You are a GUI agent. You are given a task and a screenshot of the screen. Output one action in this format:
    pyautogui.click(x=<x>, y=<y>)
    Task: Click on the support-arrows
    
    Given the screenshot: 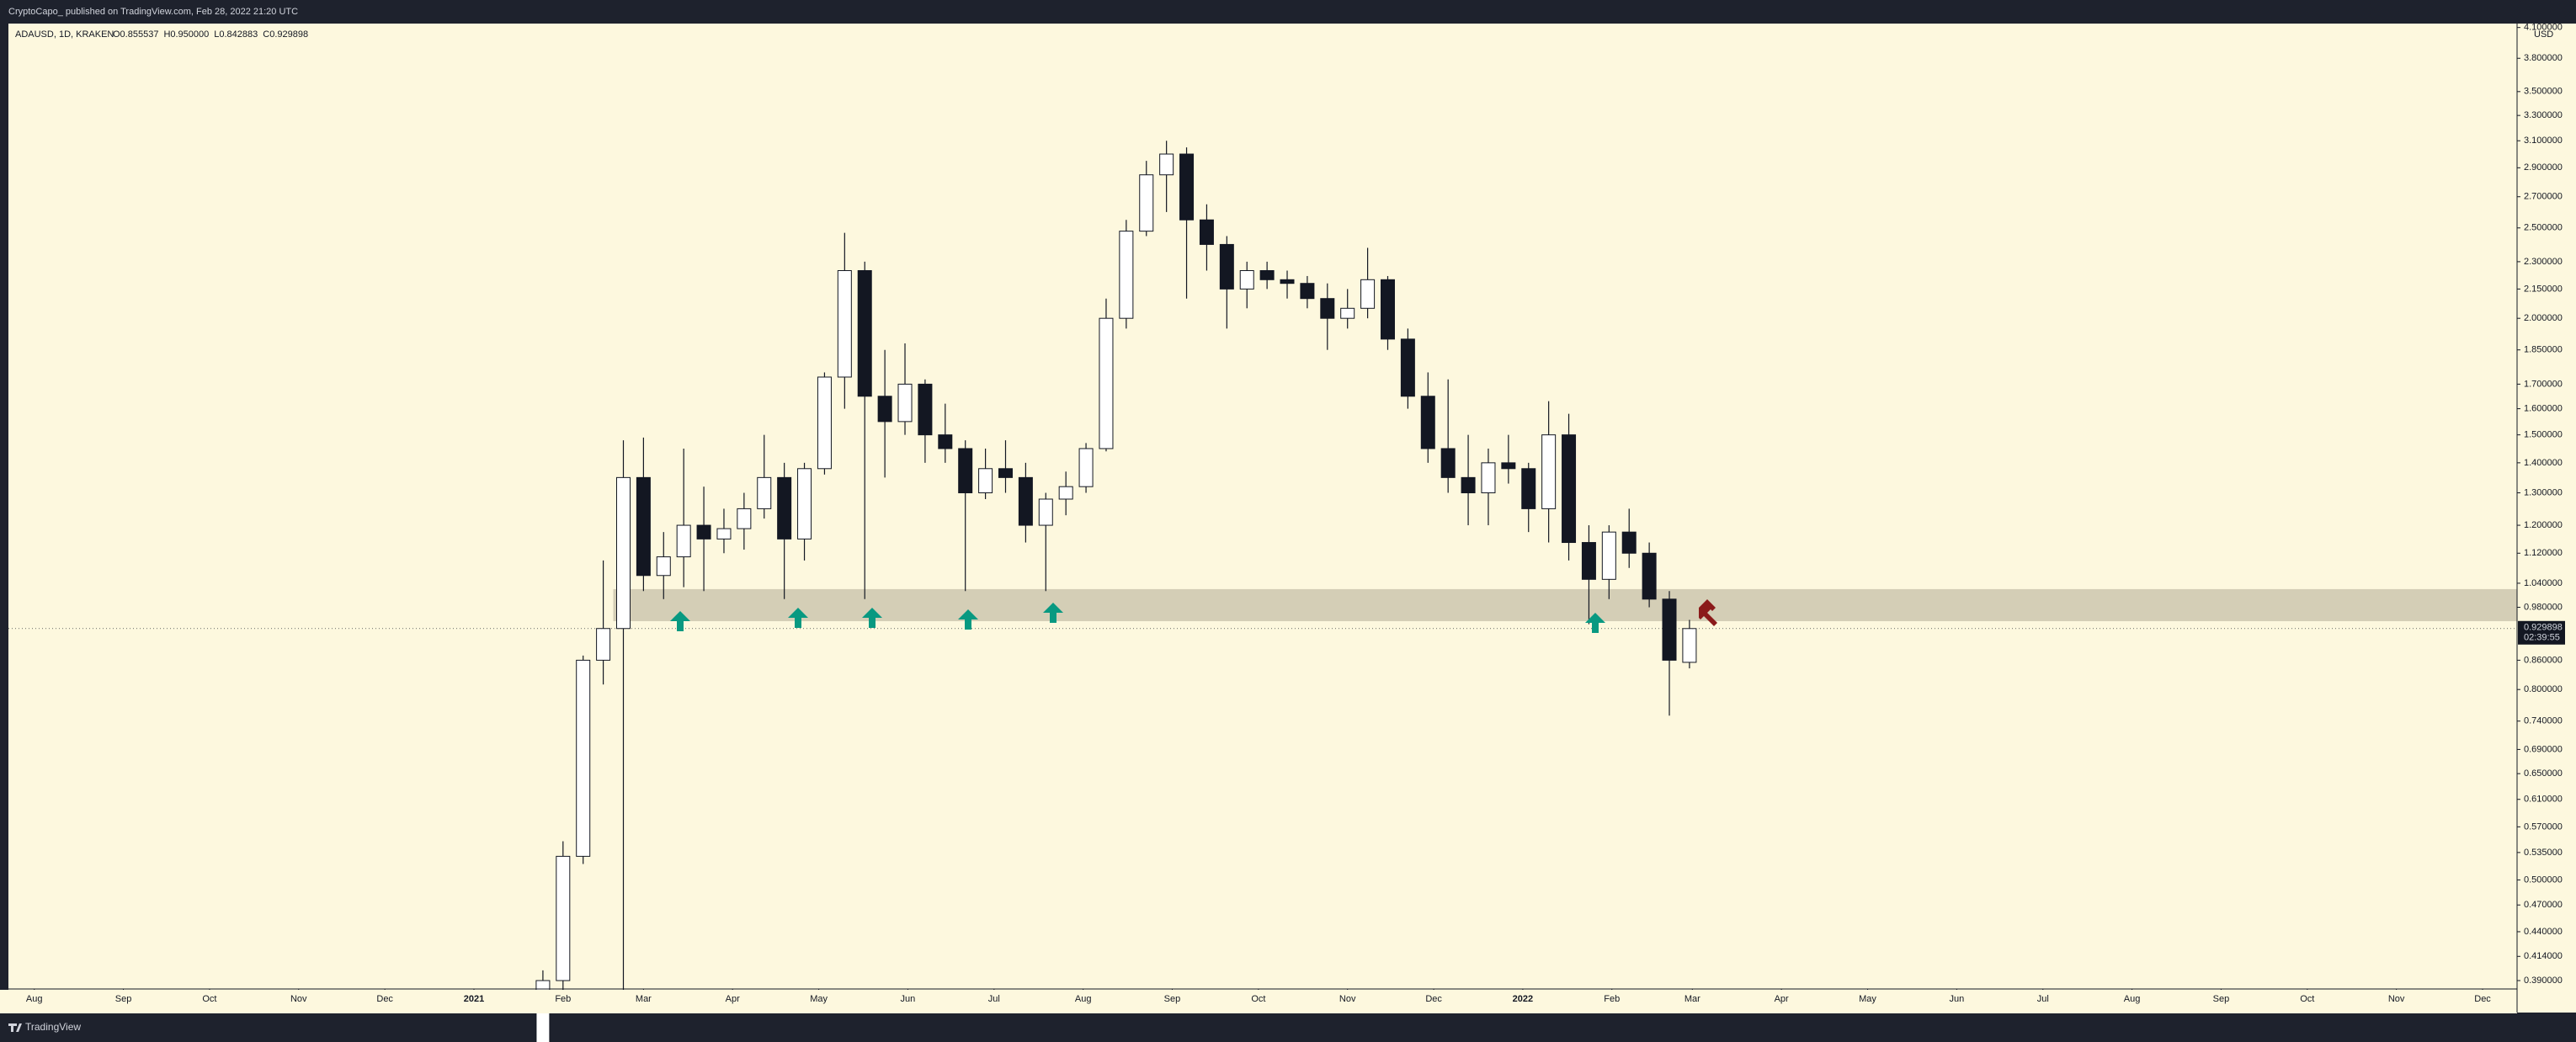 What is the action you would take?
    pyautogui.click(x=1138, y=618)
    